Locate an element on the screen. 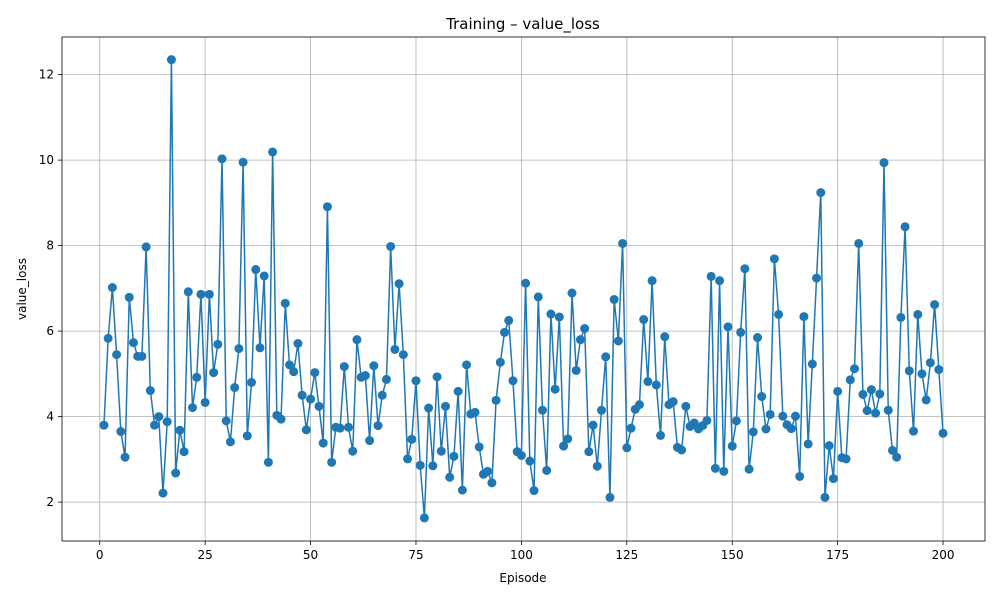 The image size is (1000, 600). y-tick-label: 6 is located at coordinates (50, 331).